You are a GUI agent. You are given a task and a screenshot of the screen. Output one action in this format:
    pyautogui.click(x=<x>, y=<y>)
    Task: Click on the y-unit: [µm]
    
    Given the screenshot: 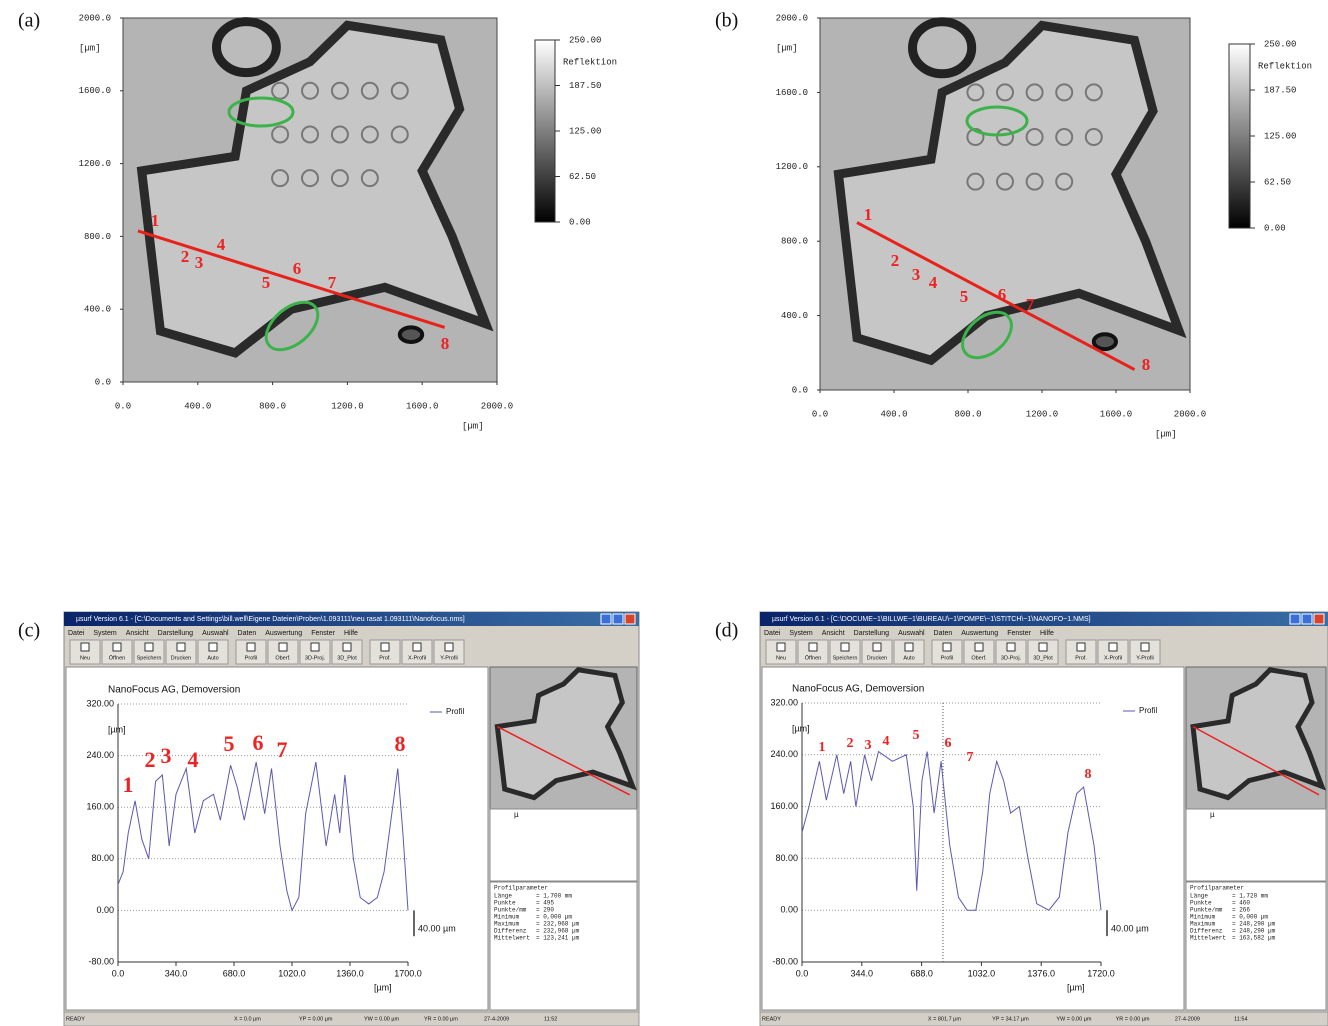 What is the action you would take?
    pyautogui.click(x=787, y=48)
    